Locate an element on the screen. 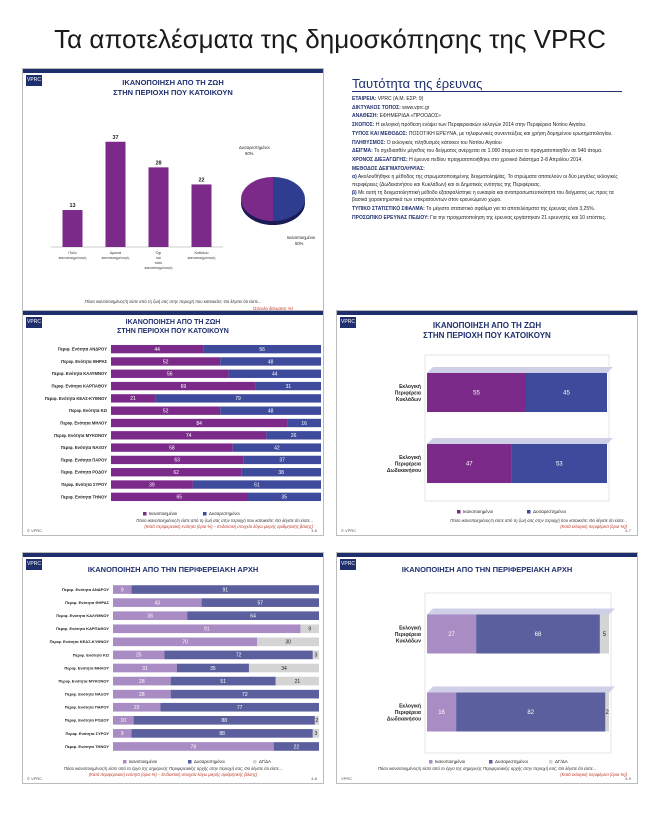 This screenshot has width=660, height=816. data-label: 48 is located at coordinates (271, 362).